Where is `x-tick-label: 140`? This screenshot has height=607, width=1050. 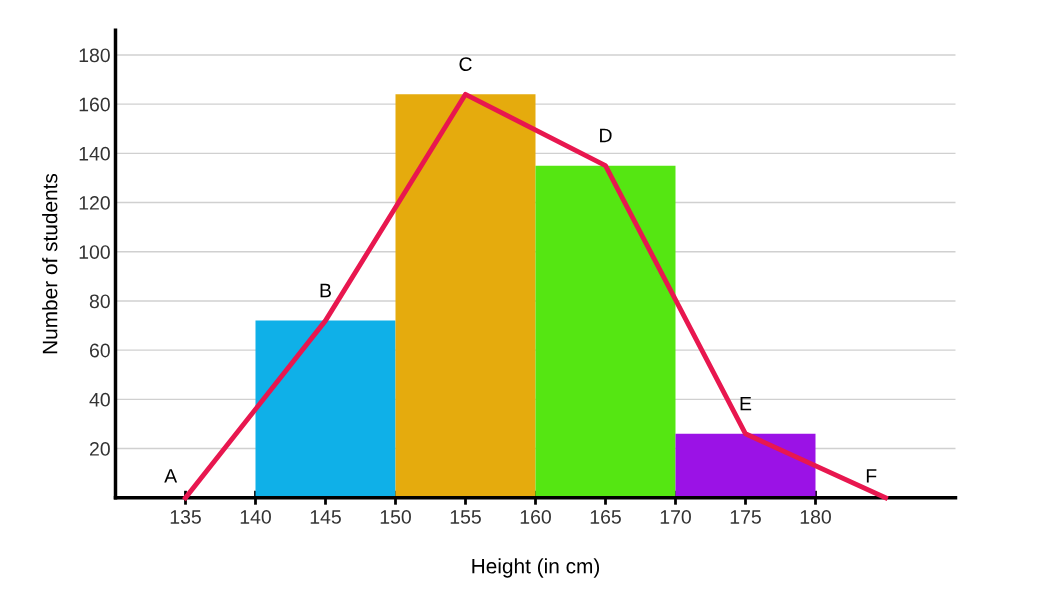
x-tick-label: 140 is located at coordinates (255, 517).